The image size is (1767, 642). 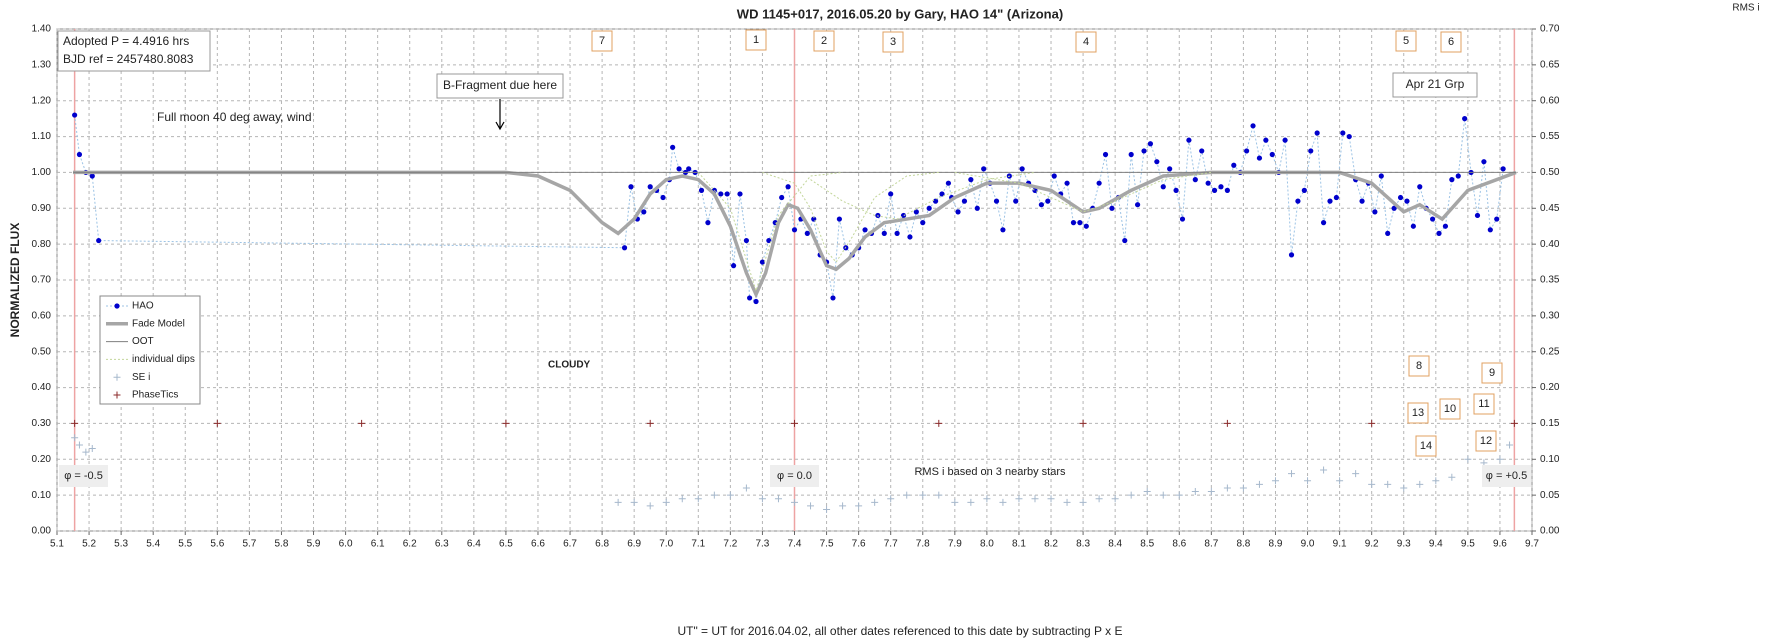 I want to click on y-tick-label: 0.20, so click(x=42, y=459).